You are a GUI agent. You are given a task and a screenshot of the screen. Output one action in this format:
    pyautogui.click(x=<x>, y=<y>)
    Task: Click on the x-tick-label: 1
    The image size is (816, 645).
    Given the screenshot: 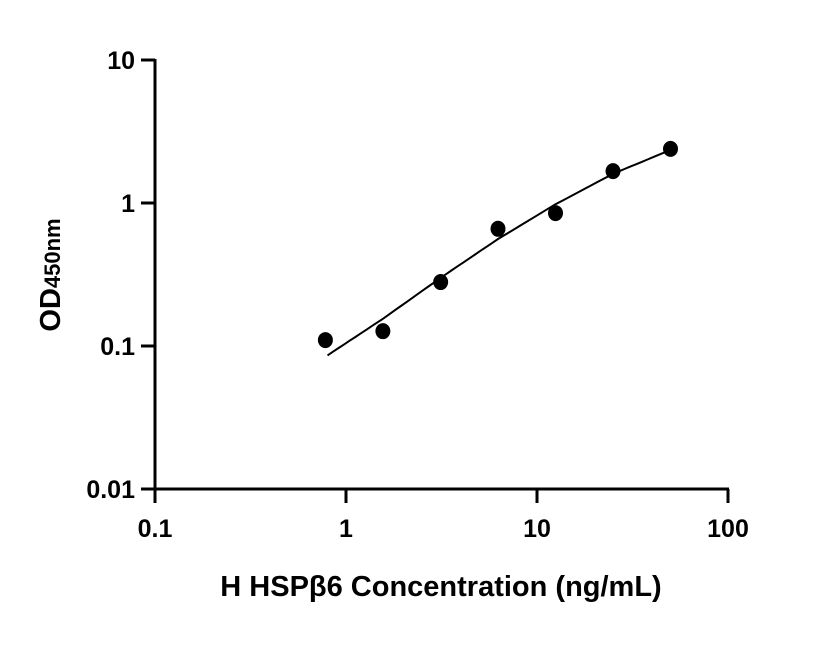 What is the action you would take?
    pyautogui.click(x=346, y=529)
    